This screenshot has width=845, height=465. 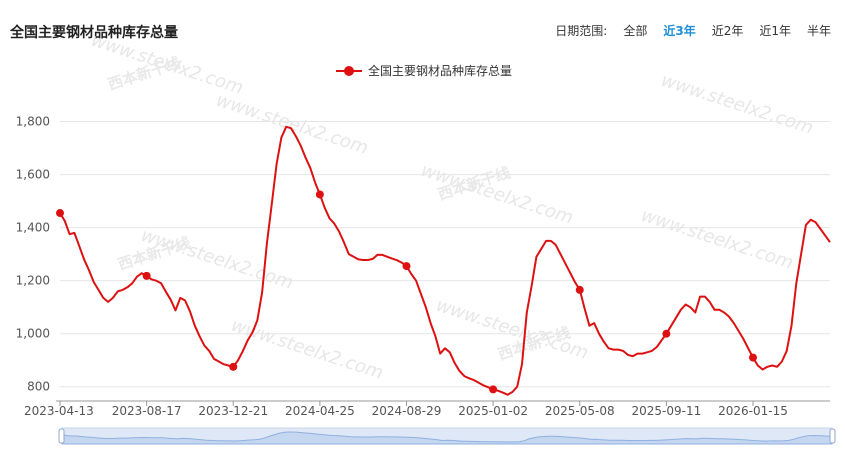 What do you see at coordinates (440, 70) in the screenshot?
I see `legend-label: 全国主要钢材品种库存总量` at bounding box center [440, 70].